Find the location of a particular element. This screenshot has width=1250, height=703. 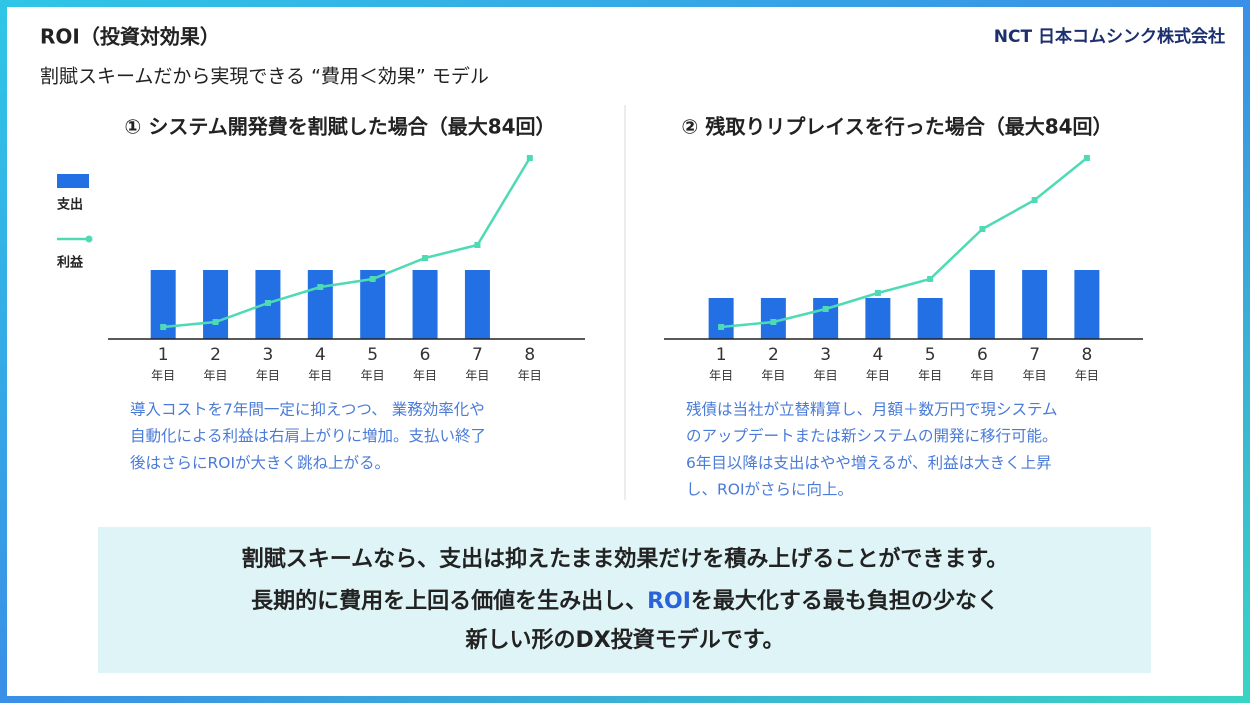

chart-title: ② 残取りリプレイスを行った場合（最大84回） is located at coordinates (896, 127).